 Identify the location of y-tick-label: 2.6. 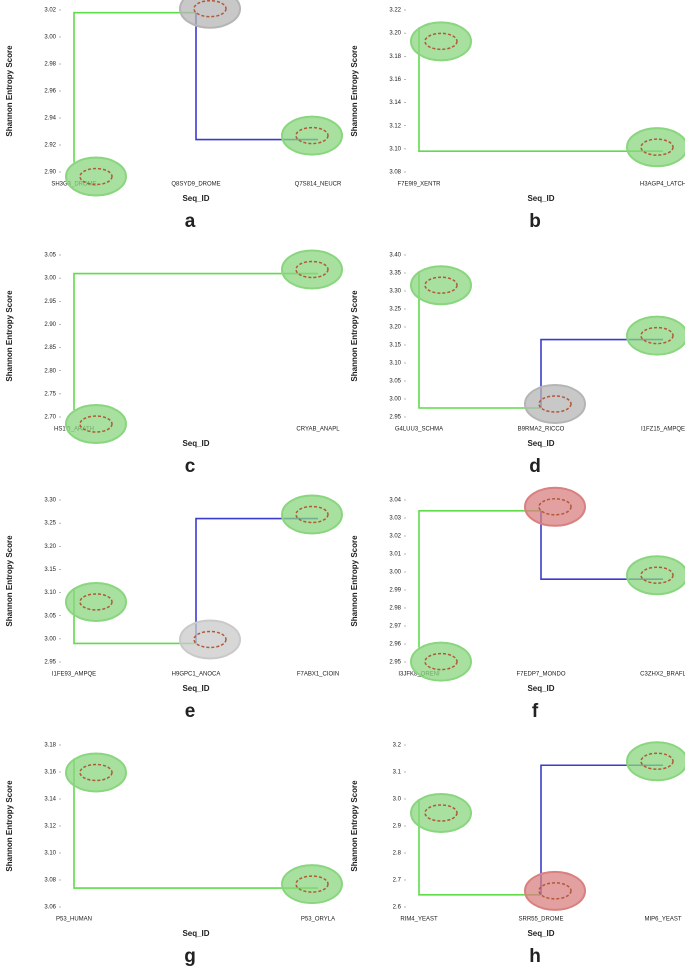
(397, 908).